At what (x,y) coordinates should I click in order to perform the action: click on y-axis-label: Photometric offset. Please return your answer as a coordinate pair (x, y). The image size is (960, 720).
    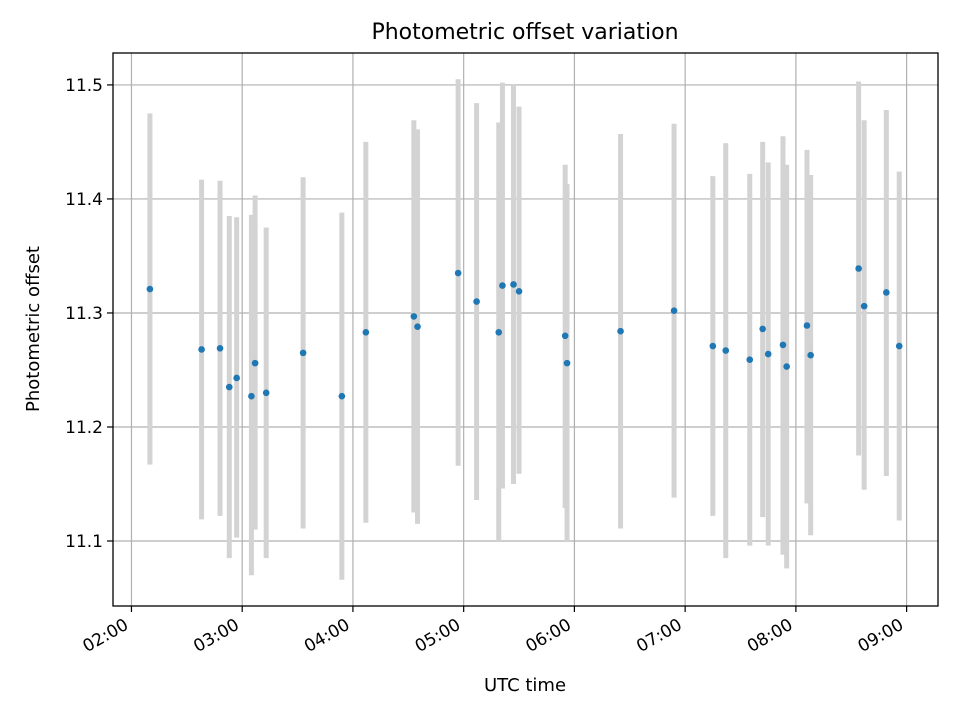
    Looking at the image, I should click on (33, 329).